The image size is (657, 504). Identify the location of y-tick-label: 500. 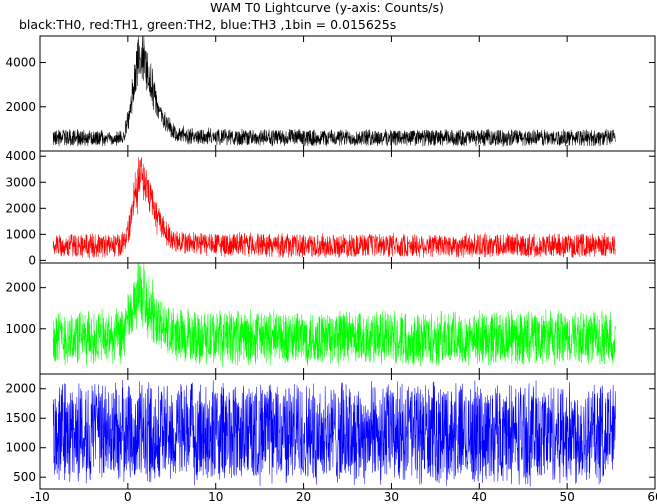
(24, 477).